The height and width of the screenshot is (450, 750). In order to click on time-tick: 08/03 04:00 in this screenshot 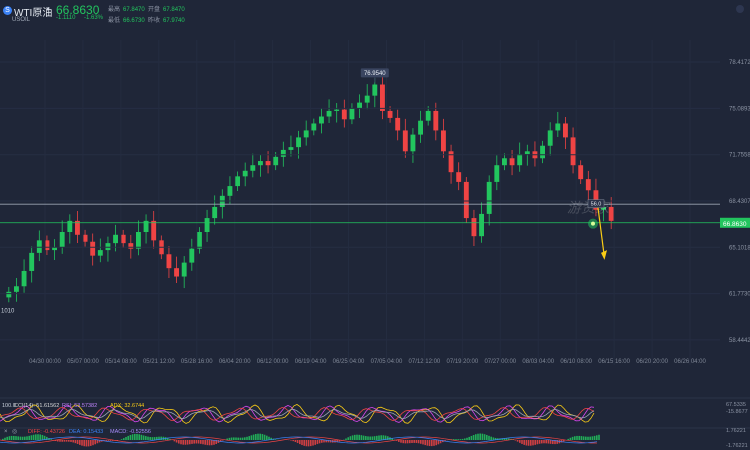, I will do `click(538, 362)`.